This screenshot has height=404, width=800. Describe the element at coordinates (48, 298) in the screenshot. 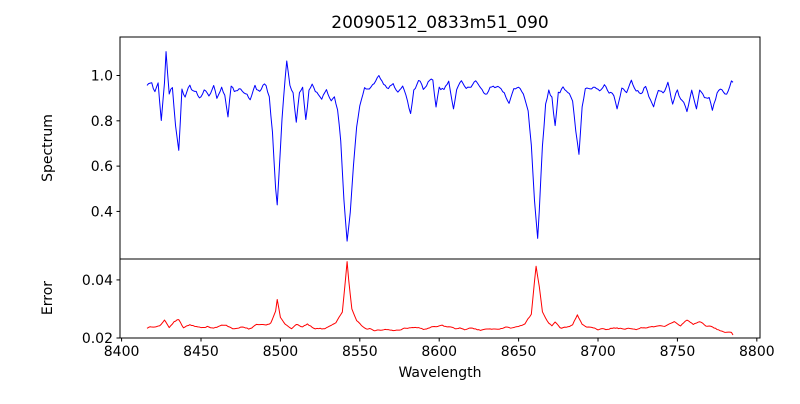

I see `error-y-axis-label: Error` at that location.